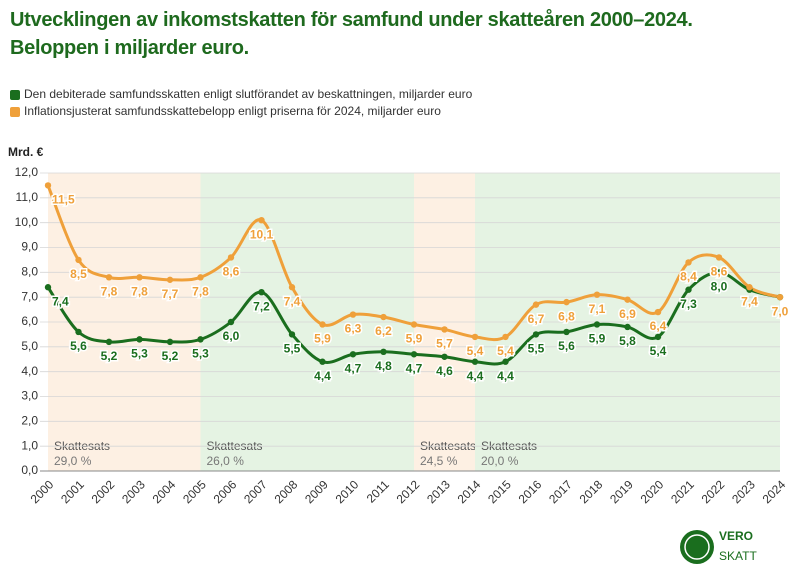 This screenshot has height=575, width=795. I want to click on x-tick-label: 2003, so click(133, 491).